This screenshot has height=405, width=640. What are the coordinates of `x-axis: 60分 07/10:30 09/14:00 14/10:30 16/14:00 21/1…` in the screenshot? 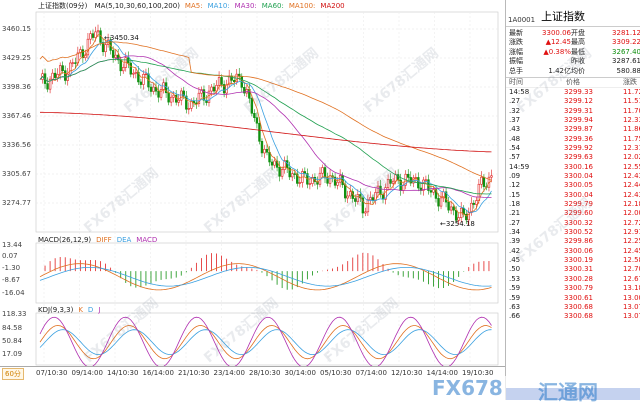 It's located at (252, 373).